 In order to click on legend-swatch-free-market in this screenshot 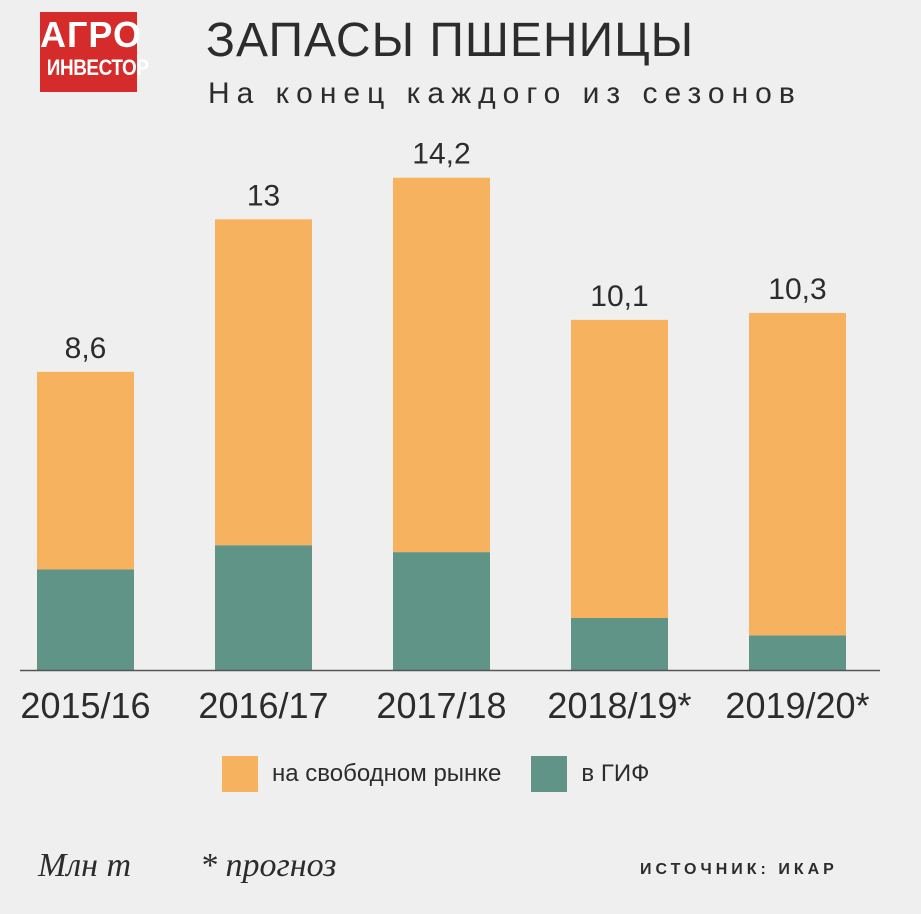, I will do `click(240, 774)`.